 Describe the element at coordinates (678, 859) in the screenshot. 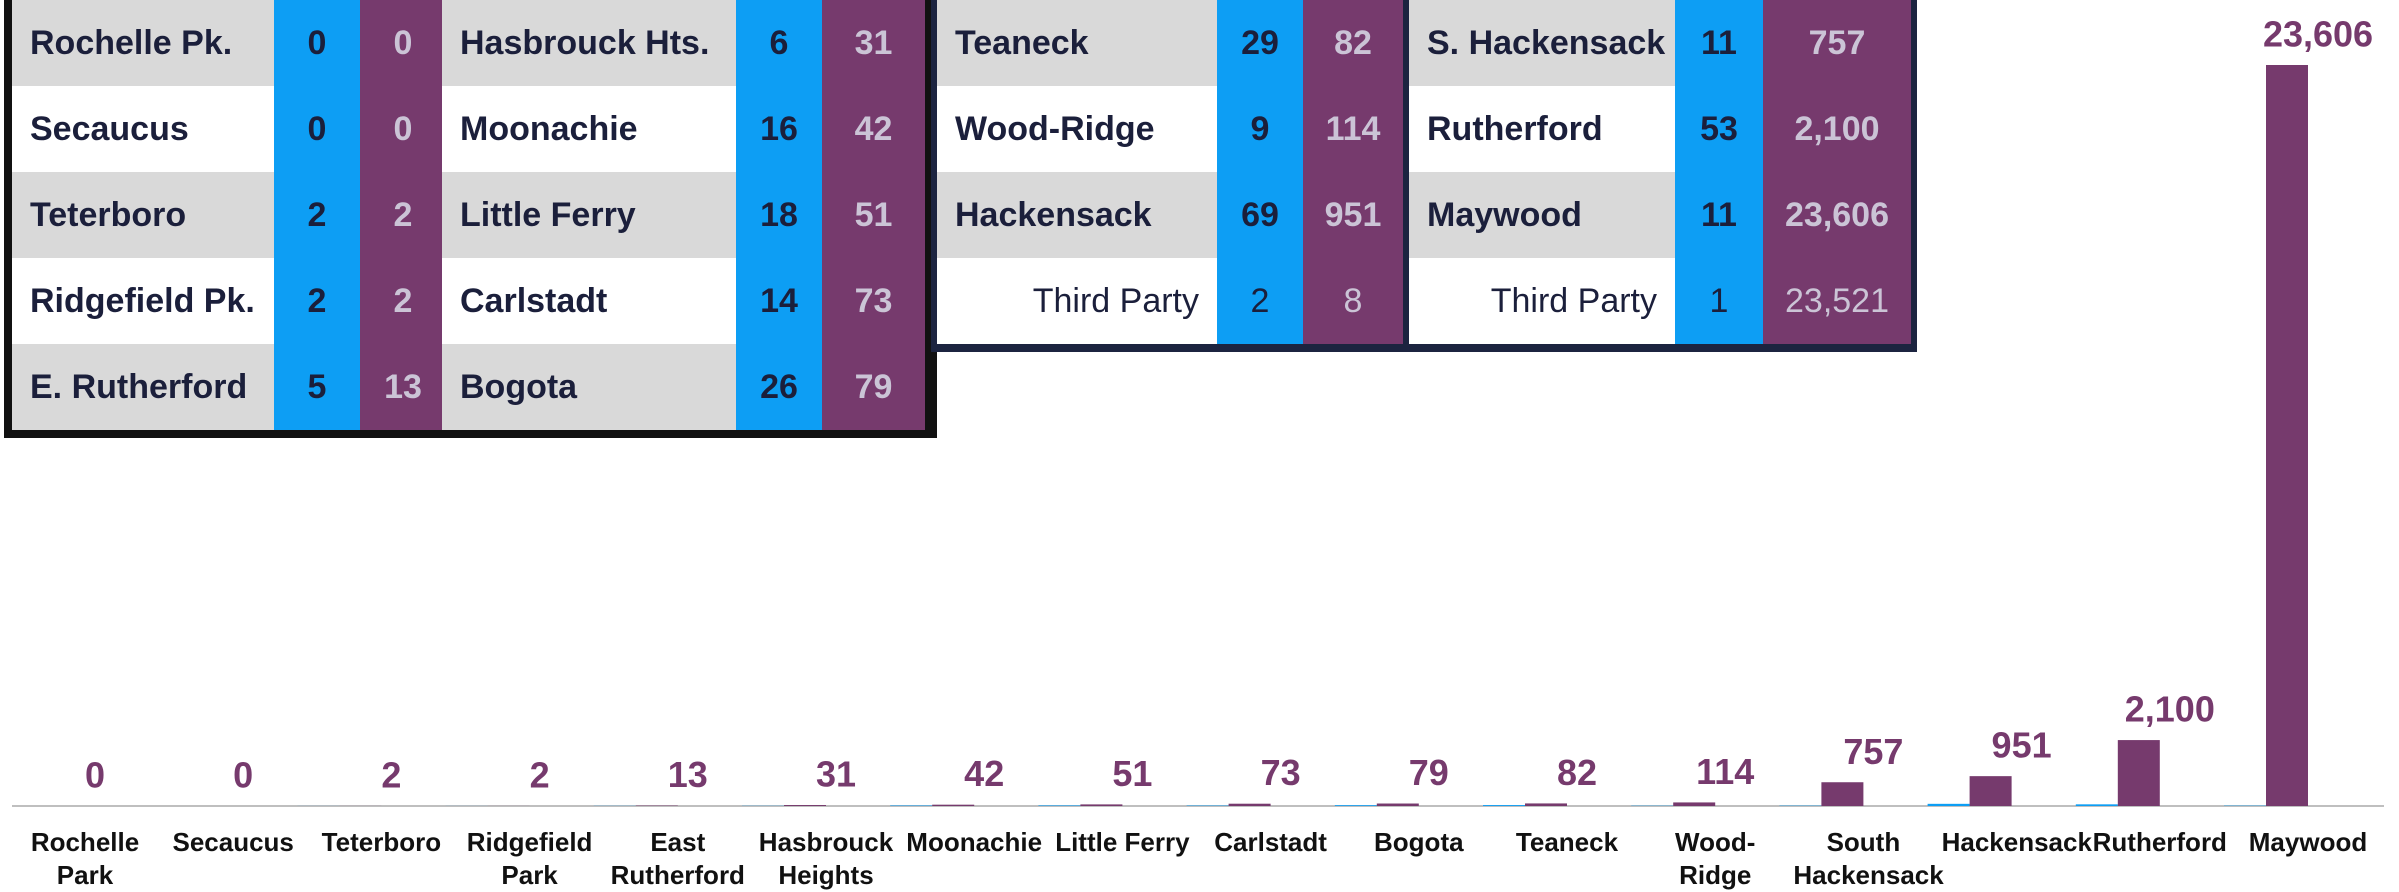

I see `x-tick-label: East Rutherford` at that location.